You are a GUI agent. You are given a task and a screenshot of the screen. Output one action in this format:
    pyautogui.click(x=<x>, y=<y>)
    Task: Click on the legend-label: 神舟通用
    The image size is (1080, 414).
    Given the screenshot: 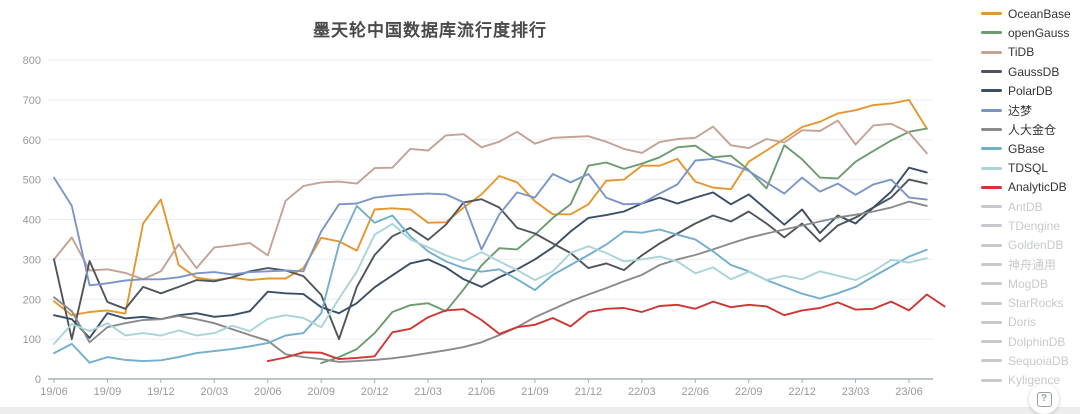 What is the action you would take?
    pyautogui.click(x=1032, y=265)
    